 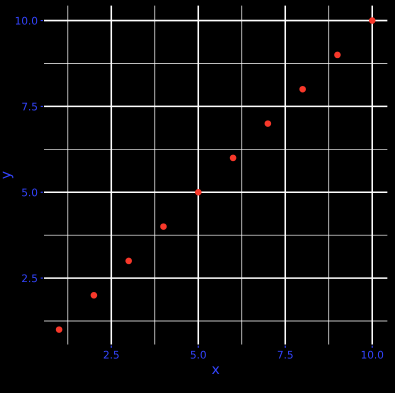 I want to click on y-tick-label: 5.0, so click(x=30, y=192).